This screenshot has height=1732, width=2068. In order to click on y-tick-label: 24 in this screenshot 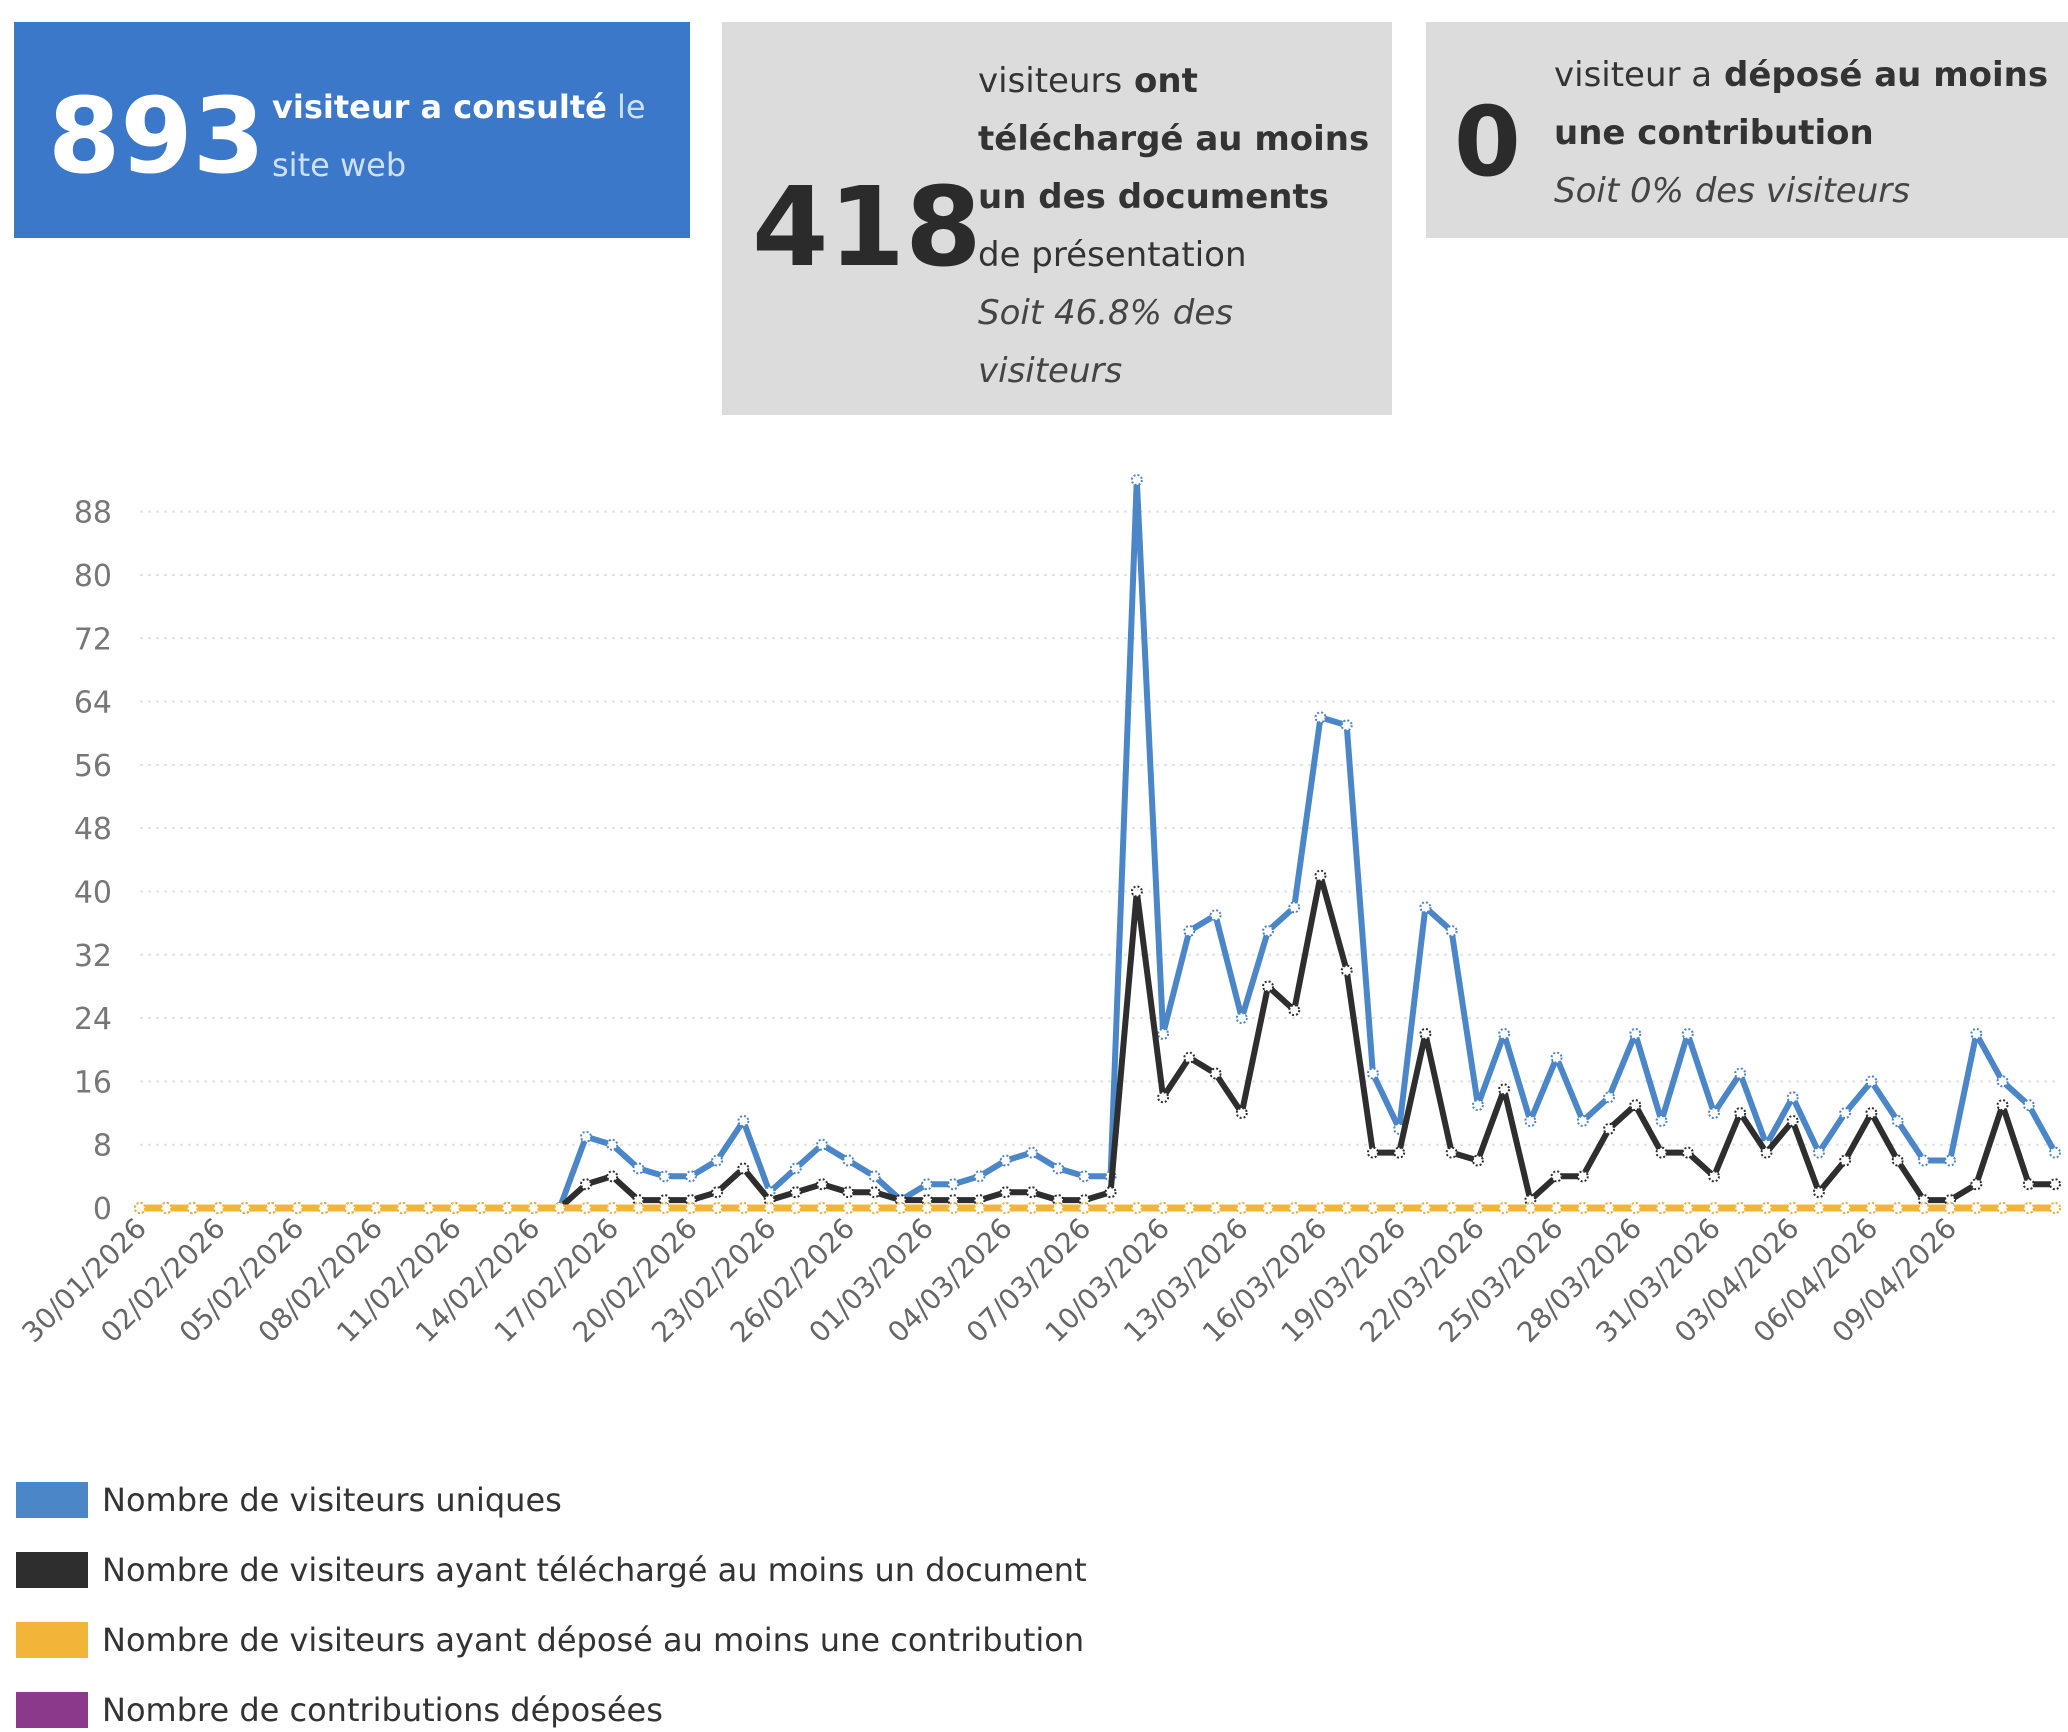, I will do `click(93, 1019)`.